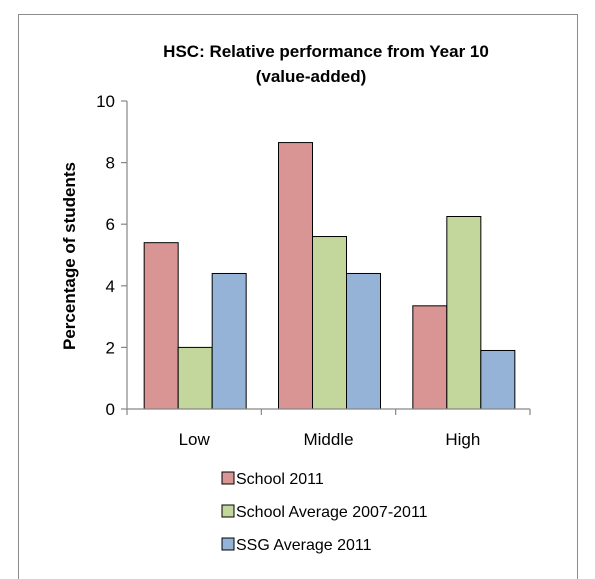  I want to click on x-tick-label: Low, so click(195, 439).